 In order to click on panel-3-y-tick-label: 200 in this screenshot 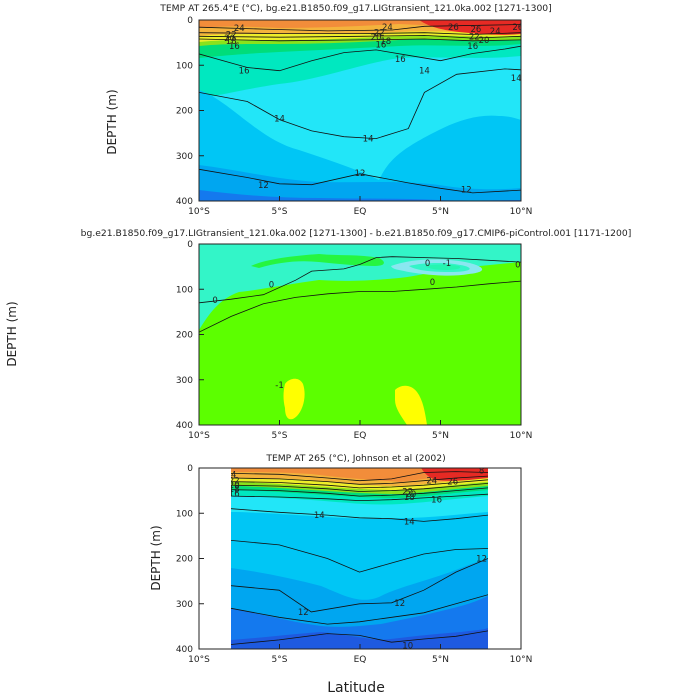, I will do `click(184, 560)`.